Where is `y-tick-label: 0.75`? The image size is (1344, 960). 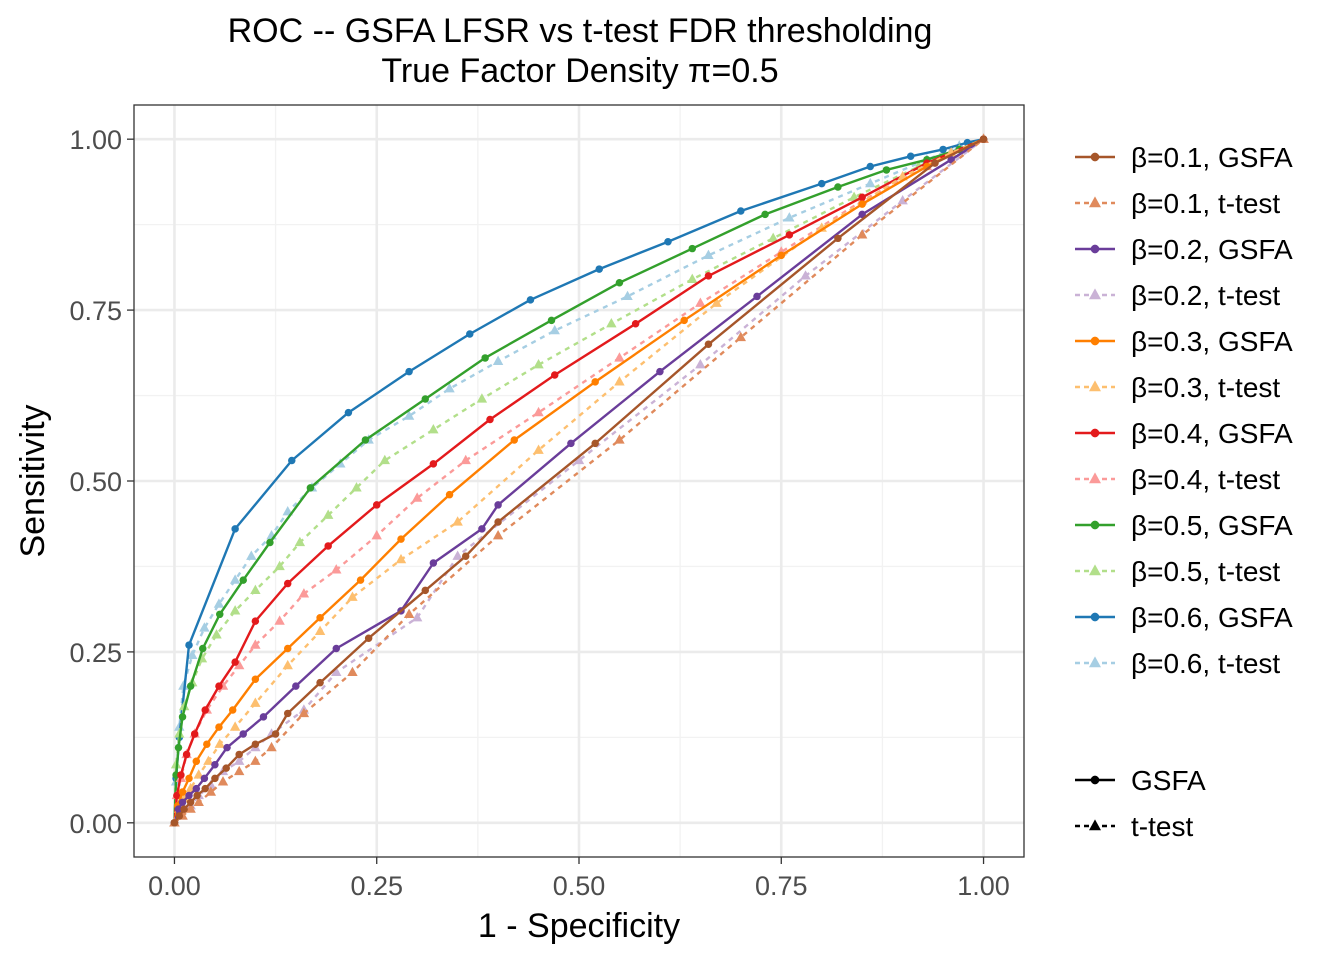
y-tick-label: 0.75 is located at coordinates (95, 311).